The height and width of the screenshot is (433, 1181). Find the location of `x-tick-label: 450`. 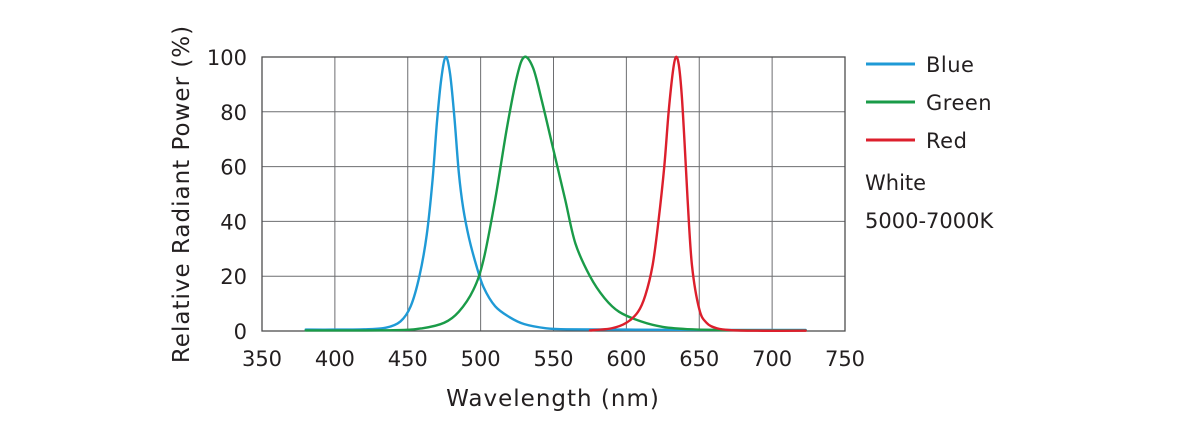

x-tick-label: 450 is located at coordinates (408, 359).